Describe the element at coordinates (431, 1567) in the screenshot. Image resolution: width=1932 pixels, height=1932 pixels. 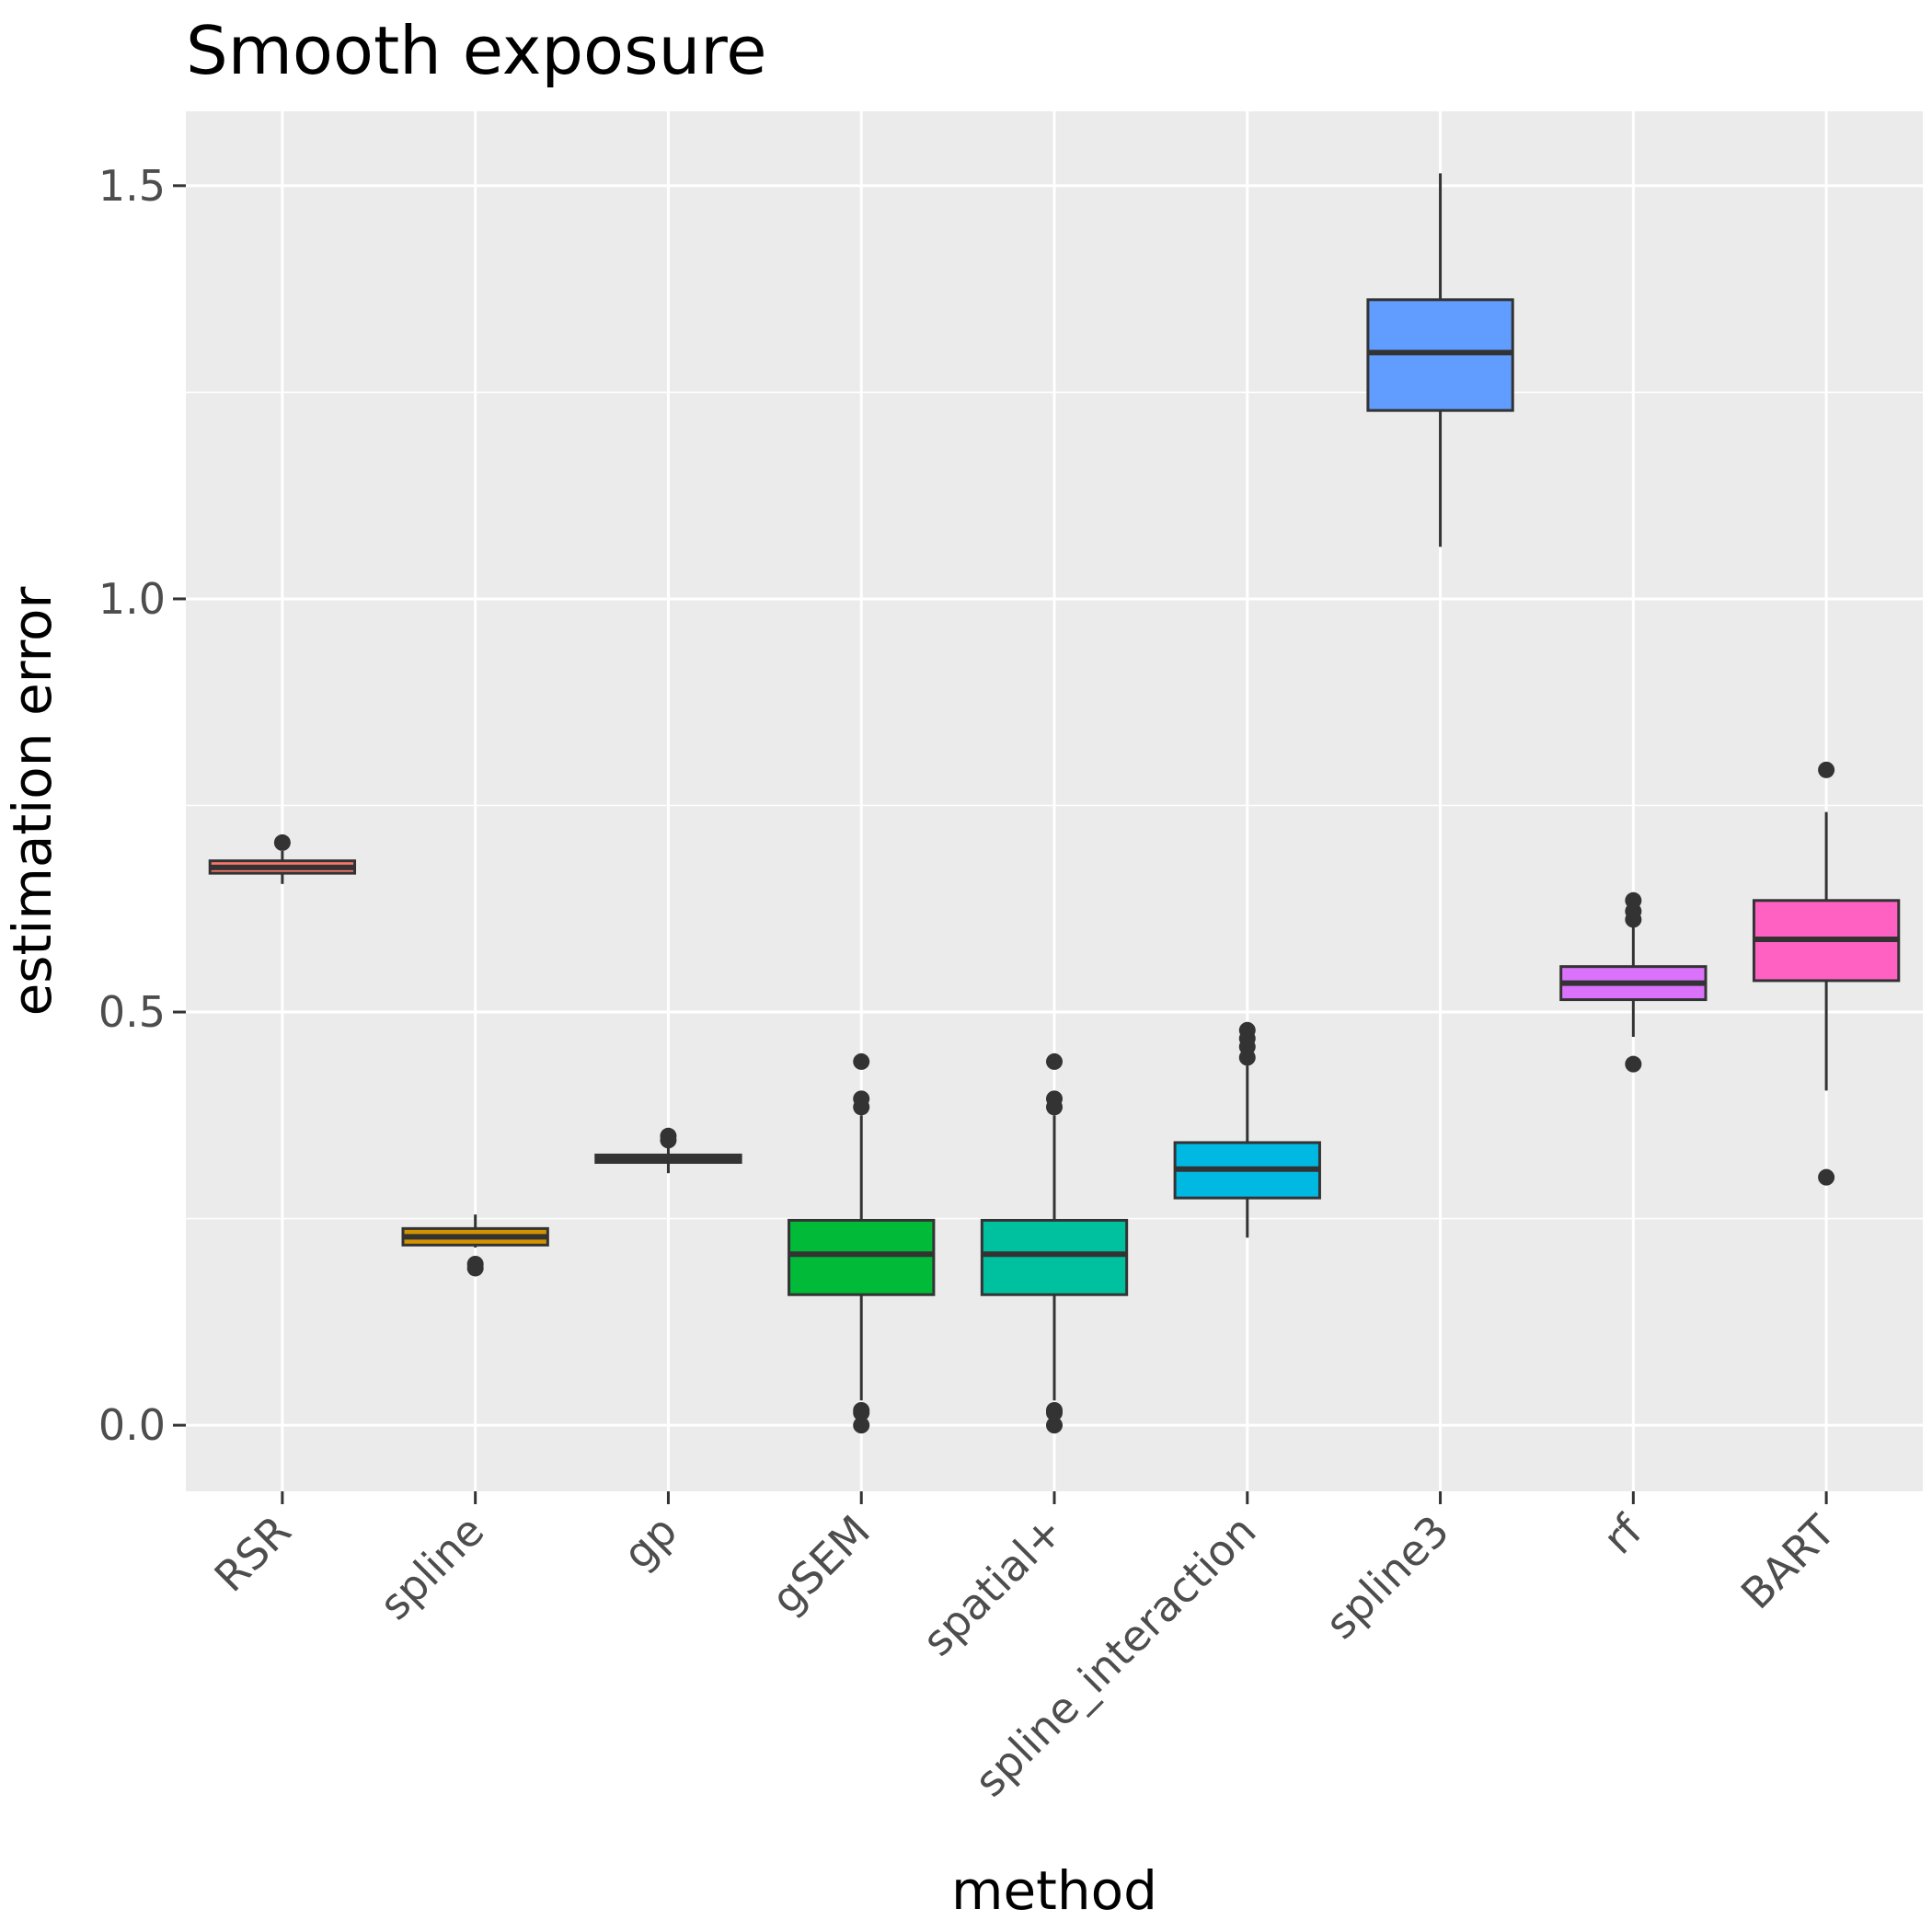
I see `x-tick-label: spline` at that location.